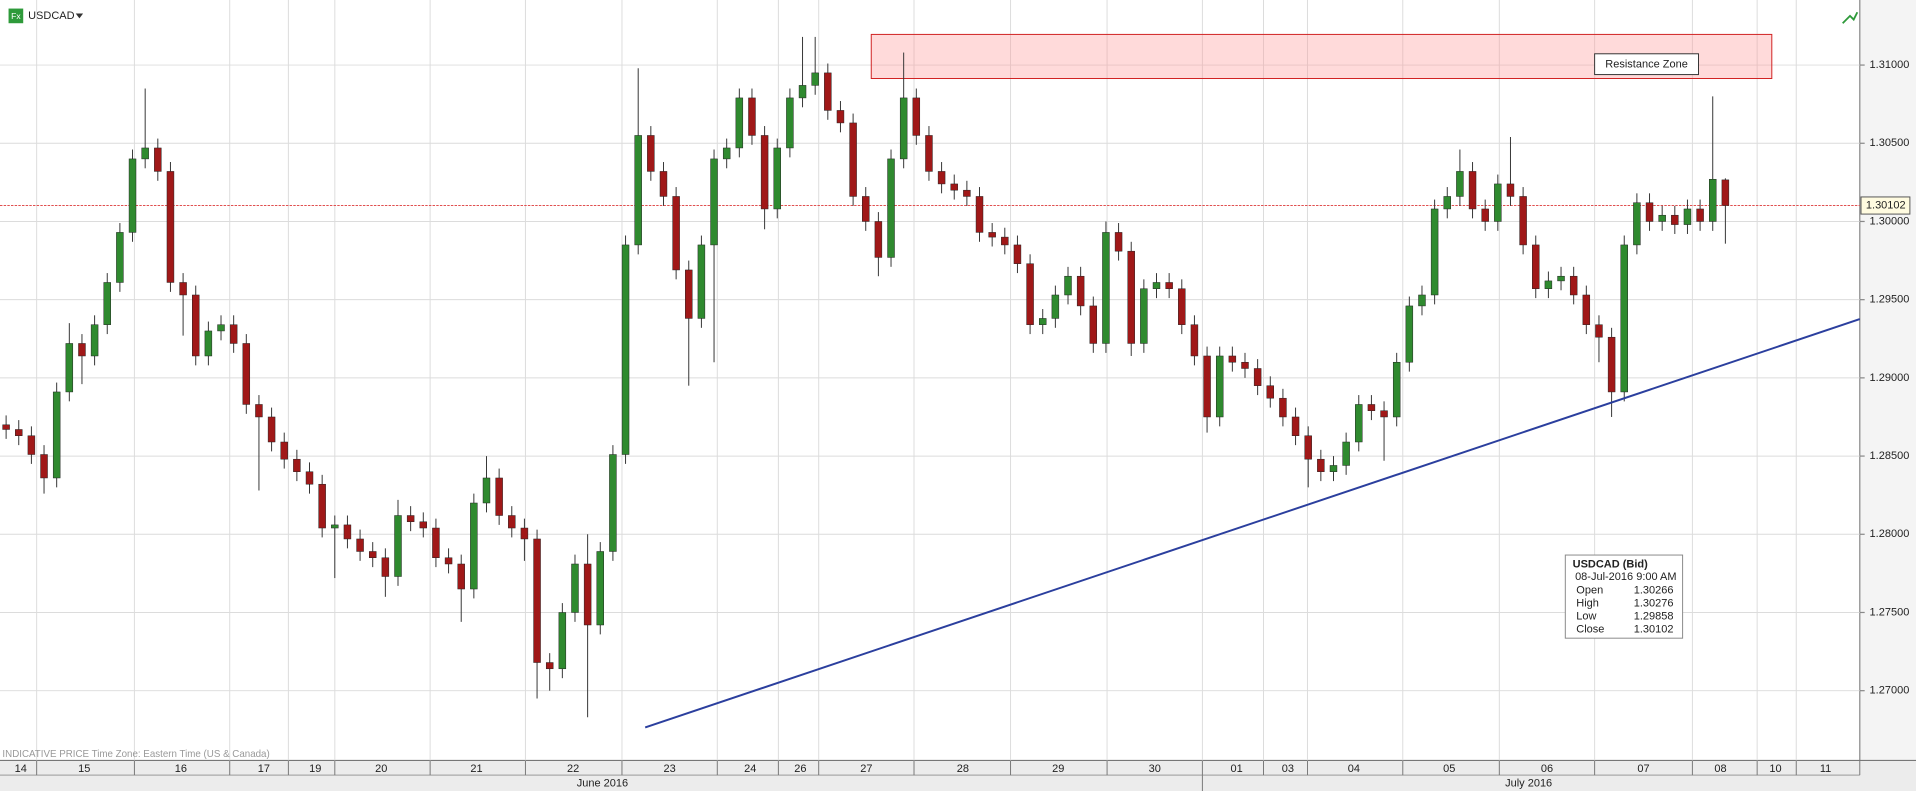 Image resolution: width=1916 pixels, height=791 pixels. Describe the element at coordinates (602, 784) in the screenshot. I see `month-label: June 2016` at that location.